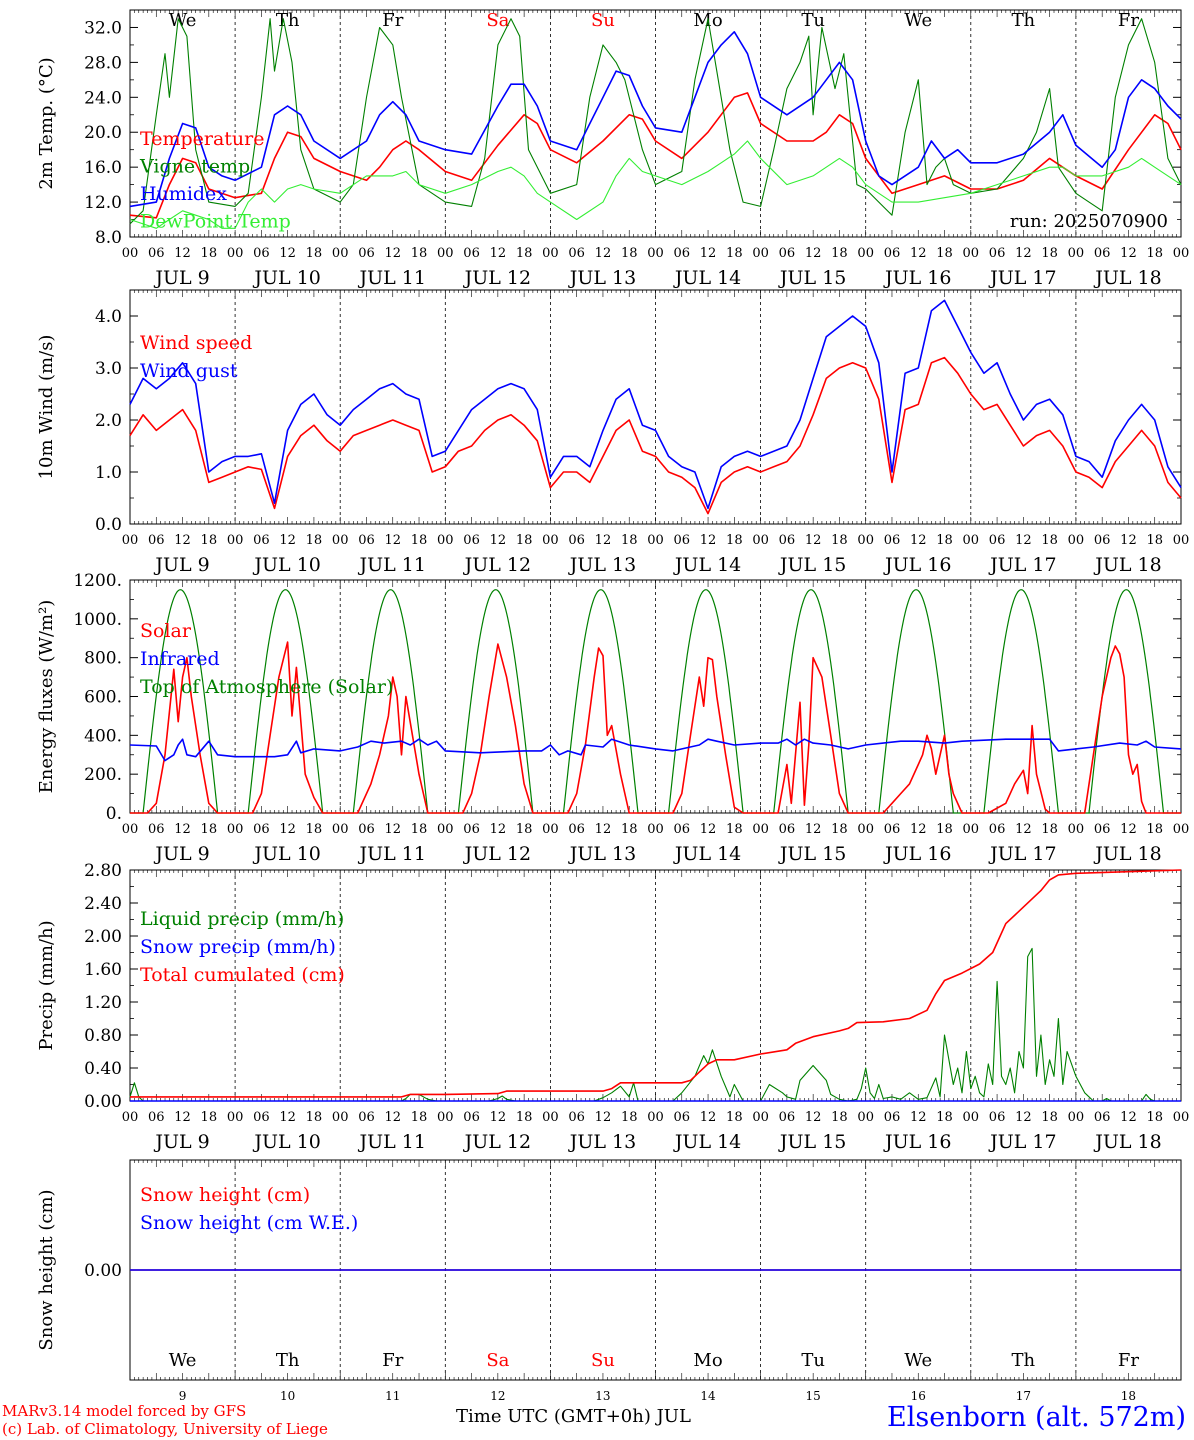  I want to click on date-label: JUL 15, so click(812, 1142).